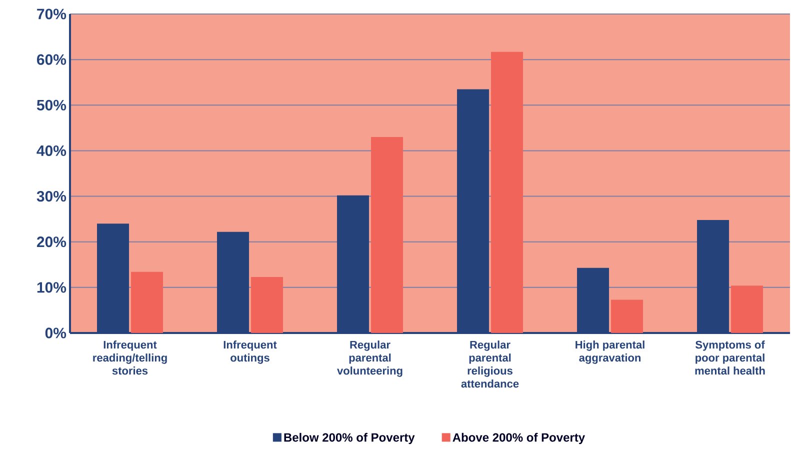  Describe the element at coordinates (51, 150) in the screenshot. I see `y-tick-label: 40%` at that location.